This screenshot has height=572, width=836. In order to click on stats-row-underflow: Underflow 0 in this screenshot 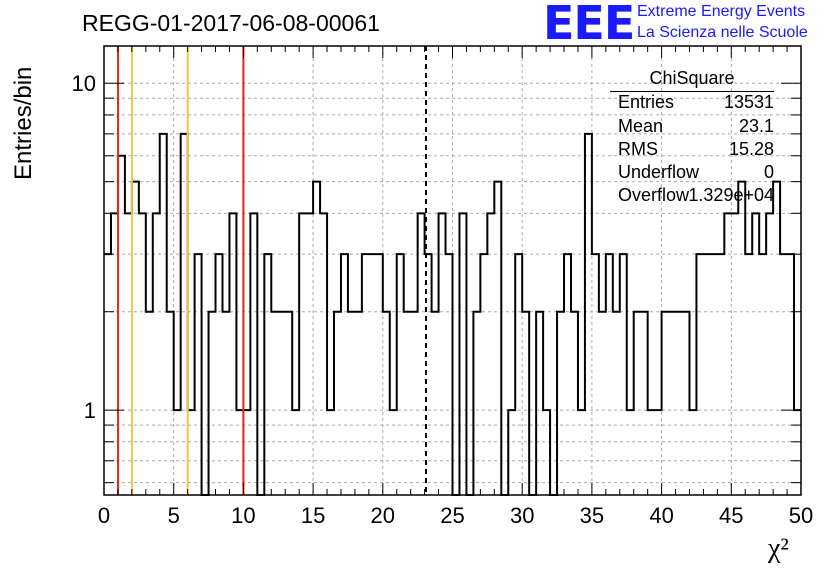, I will do `click(696, 173)`.